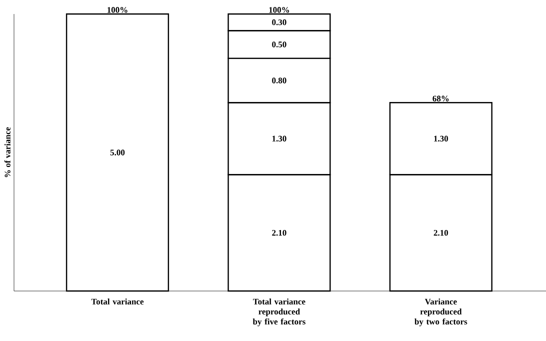 The width and height of the screenshot is (546, 341). I want to click on data-label: 5.00, so click(117, 153).